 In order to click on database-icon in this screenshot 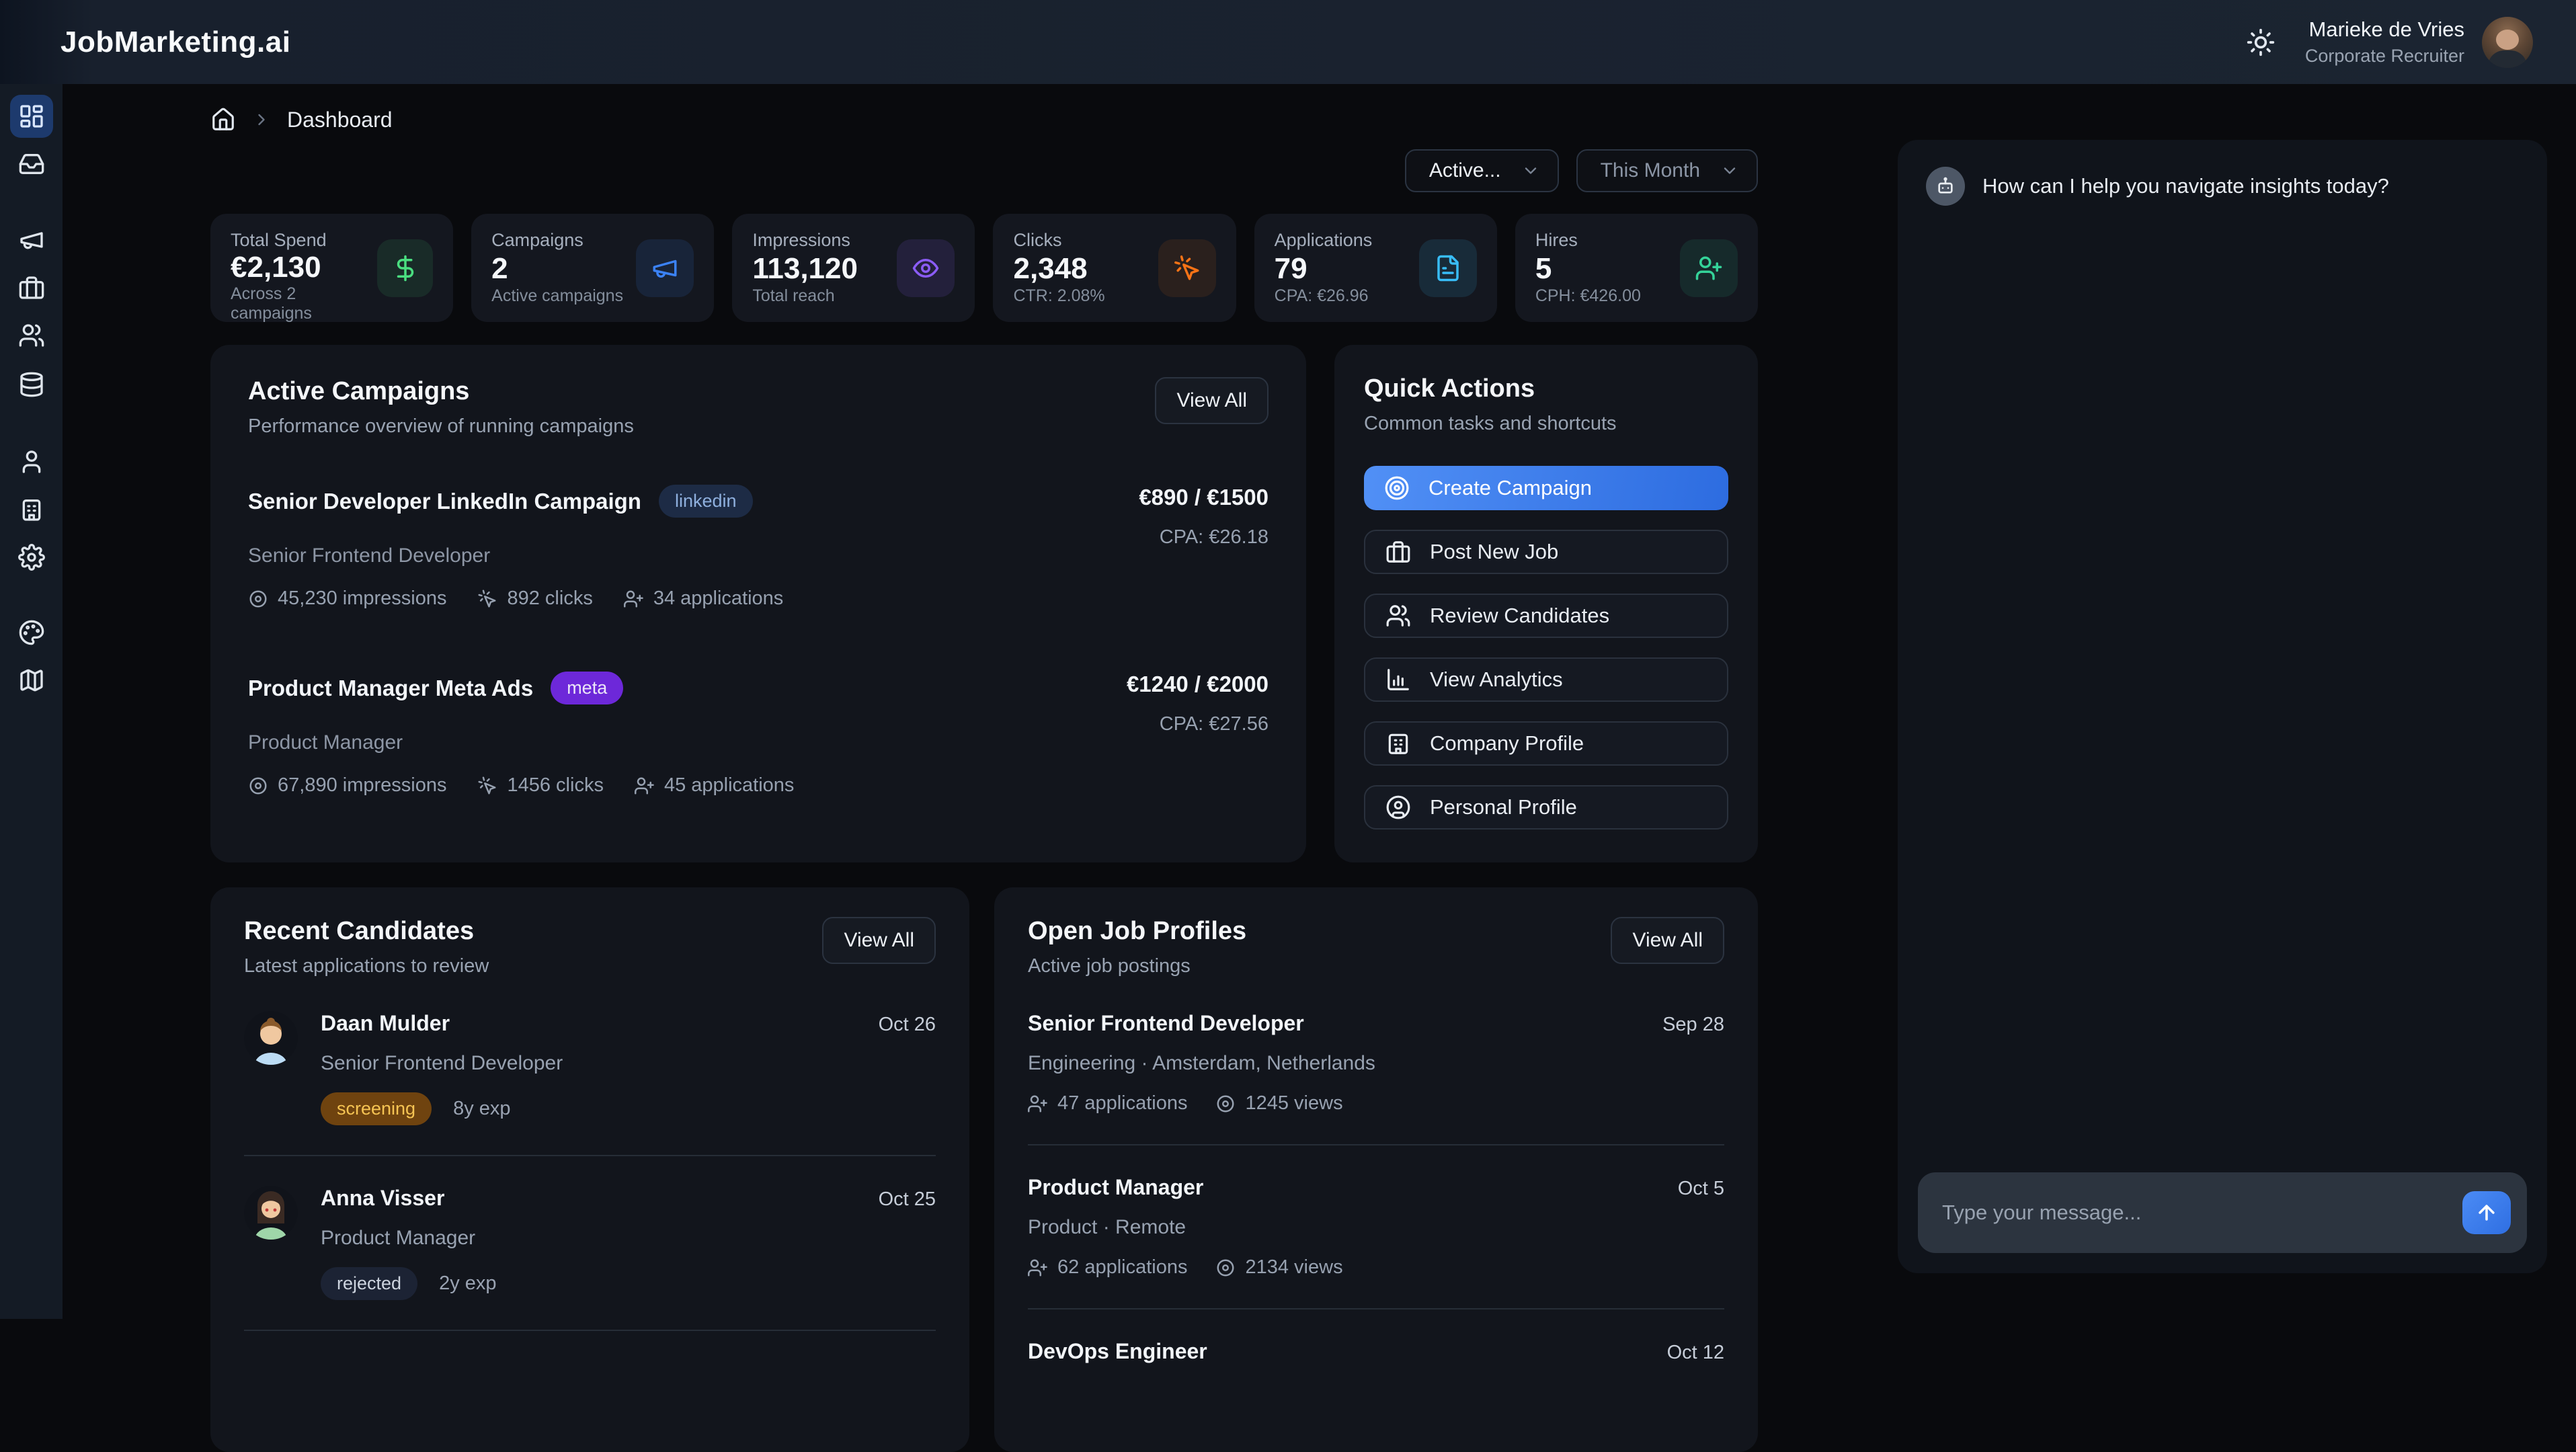, I will do `click(31, 385)`.